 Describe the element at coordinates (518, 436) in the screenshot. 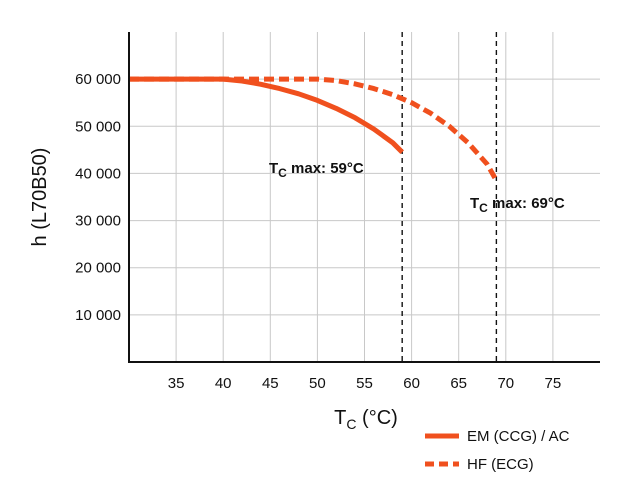

I see `legend-label-em: EM (CCG) / AC` at that location.